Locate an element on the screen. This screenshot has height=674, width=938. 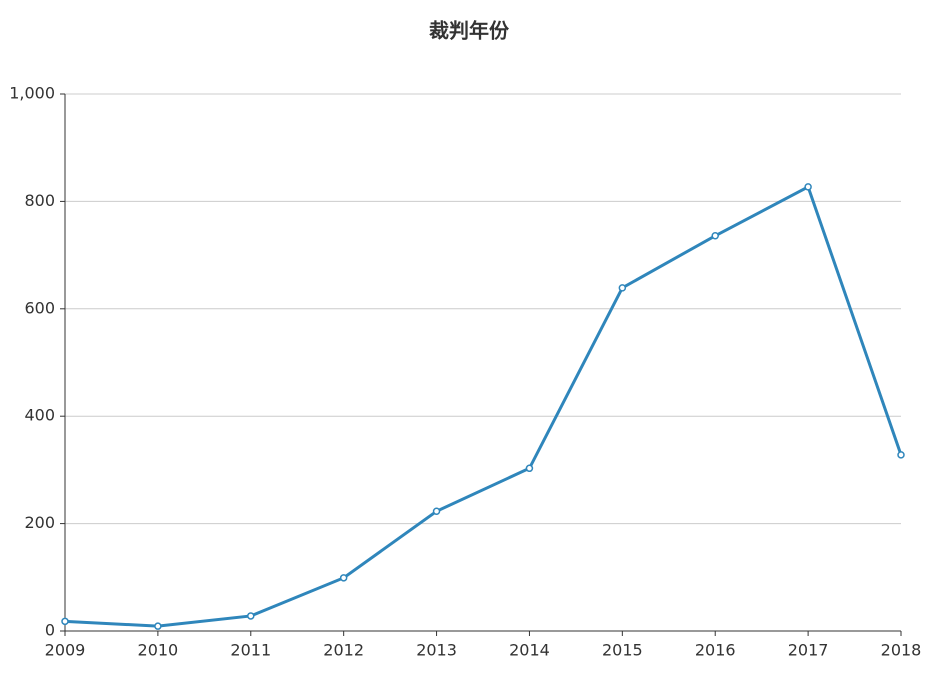
x-tick-label: 2009 is located at coordinates (65, 650).